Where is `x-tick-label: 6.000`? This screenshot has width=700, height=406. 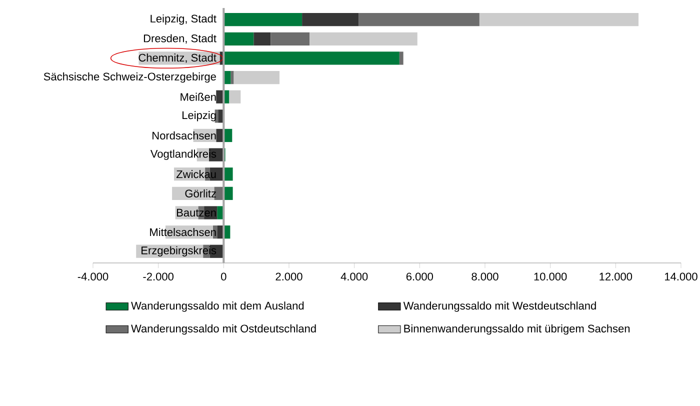
x-tick-label: 6.000 is located at coordinates (419, 276).